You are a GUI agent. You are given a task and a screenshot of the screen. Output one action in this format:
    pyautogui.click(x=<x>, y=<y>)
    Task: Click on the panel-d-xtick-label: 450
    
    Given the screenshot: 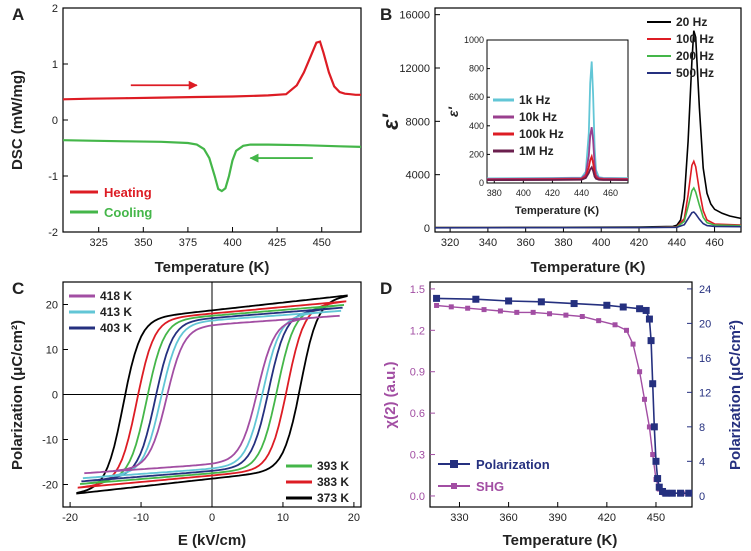 What is the action you would take?
    pyautogui.click(x=656, y=518)
    